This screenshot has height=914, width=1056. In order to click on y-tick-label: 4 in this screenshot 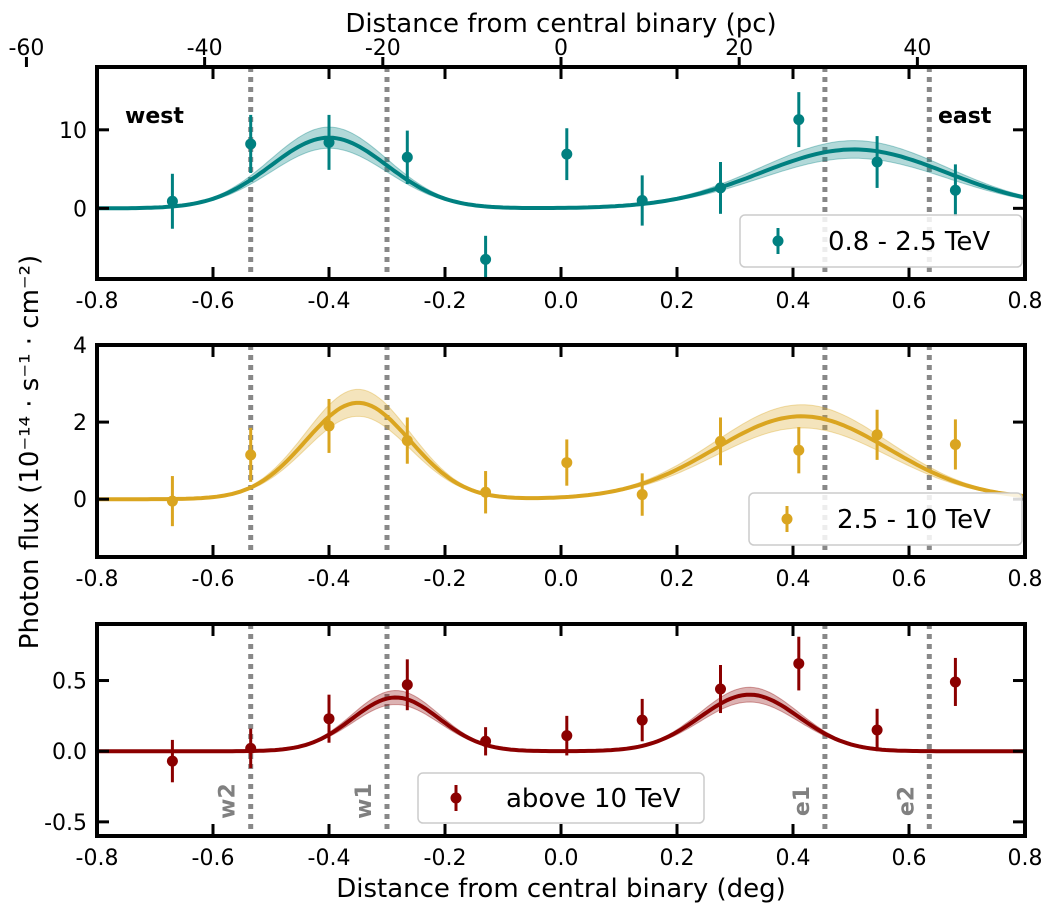, I will do `click(80, 346)`.